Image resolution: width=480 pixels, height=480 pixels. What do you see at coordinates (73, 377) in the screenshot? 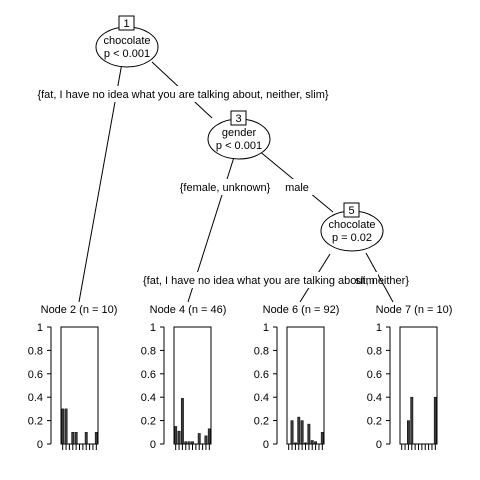
I see `terminal-node-1: Node 2 (n = 10) 0 0.2 0.4 0.6 0.8 1` at bounding box center [73, 377].